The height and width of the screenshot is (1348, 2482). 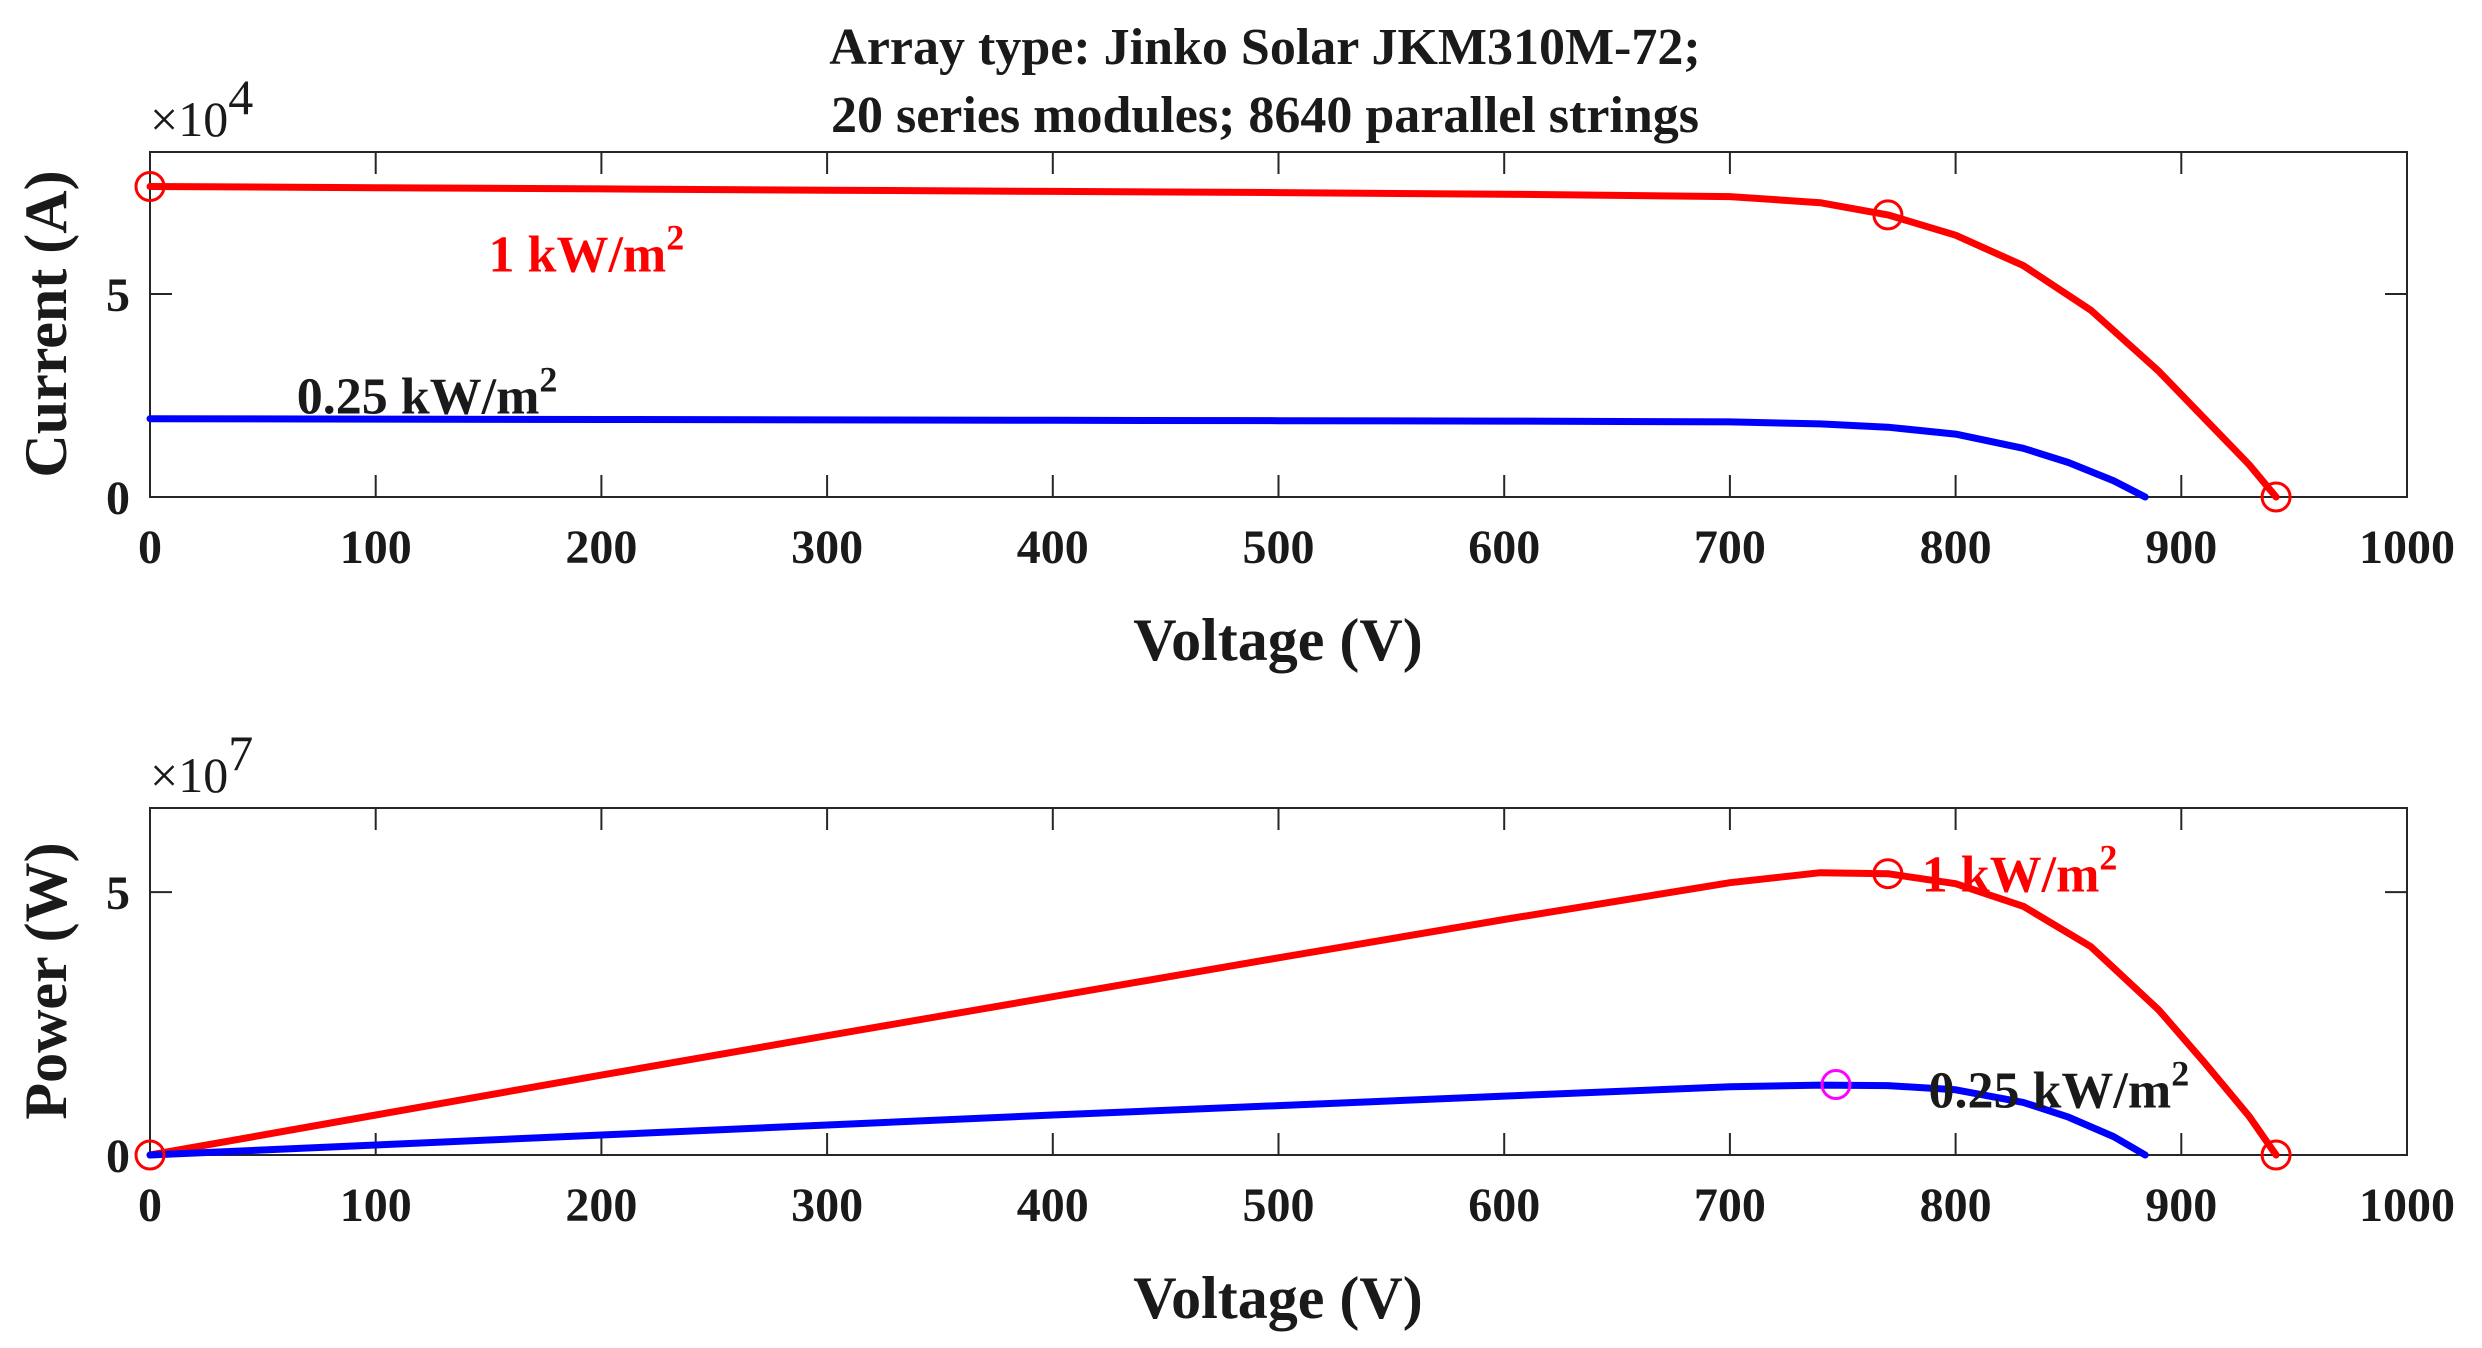 I want to click on current-annotation-1: 0.25 kW/m2, so click(x=427, y=393).